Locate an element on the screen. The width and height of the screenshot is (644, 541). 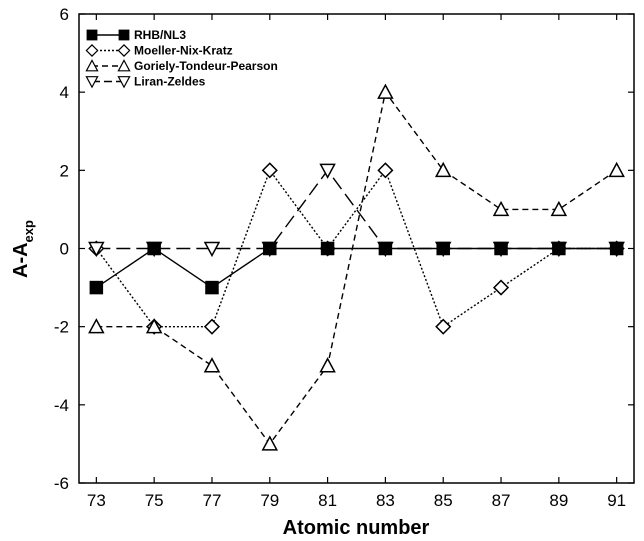
y-axis-title: A-Aexp is located at coordinates (23, 249).